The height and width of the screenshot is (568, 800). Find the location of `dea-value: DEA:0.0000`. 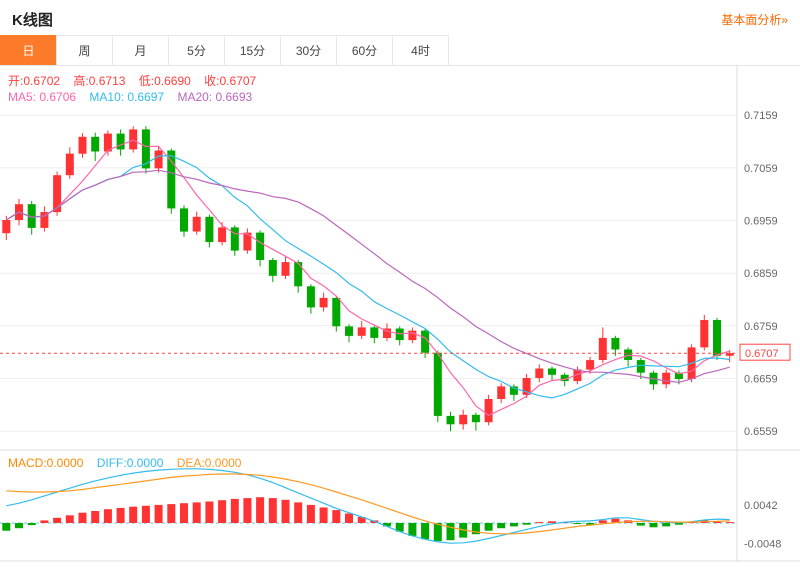

dea-value: DEA:0.0000 is located at coordinates (209, 463).